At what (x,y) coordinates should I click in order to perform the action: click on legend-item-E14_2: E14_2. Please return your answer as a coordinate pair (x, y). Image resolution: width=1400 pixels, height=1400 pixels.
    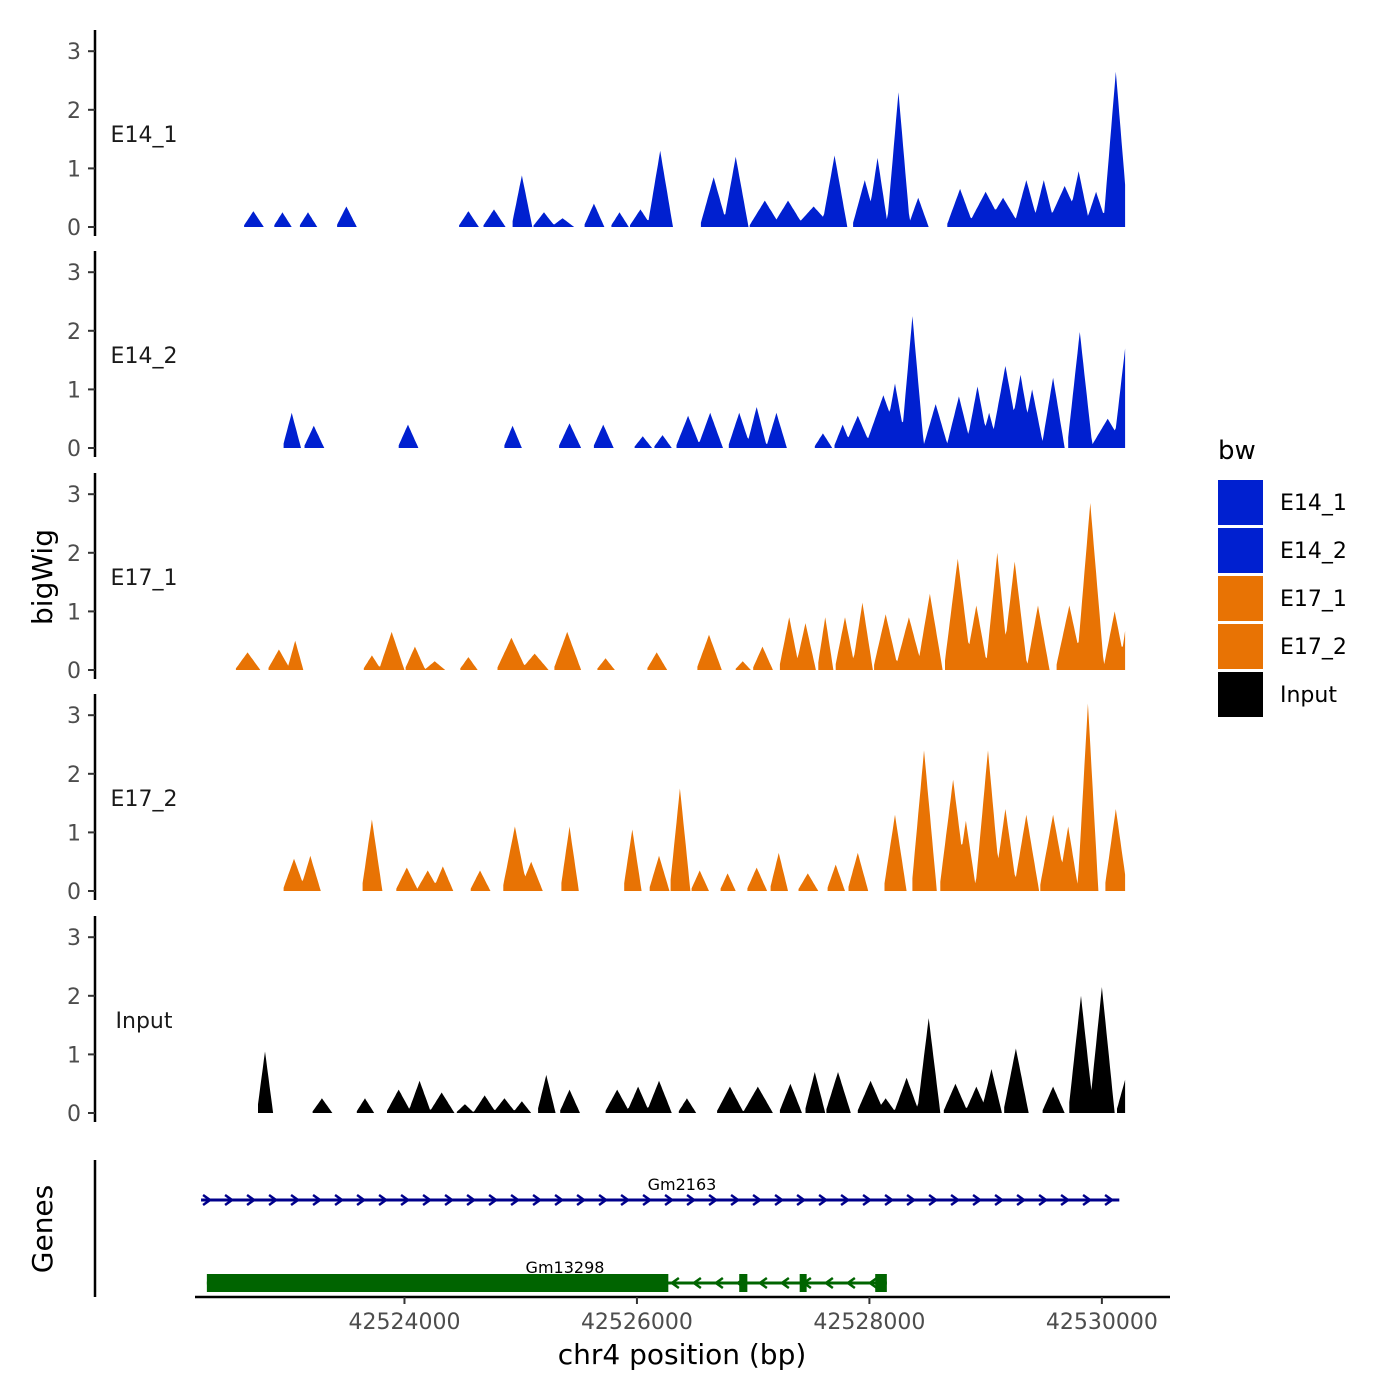
    Looking at the image, I should click on (1282, 550).